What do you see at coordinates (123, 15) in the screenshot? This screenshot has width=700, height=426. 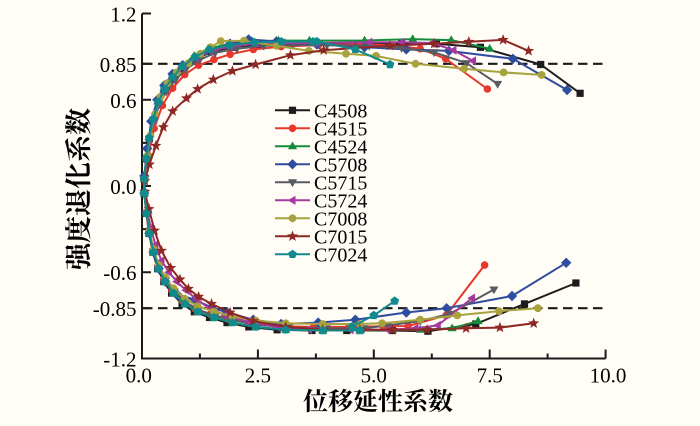 I see `svg-text: 1.2` at bounding box center [123, 15].